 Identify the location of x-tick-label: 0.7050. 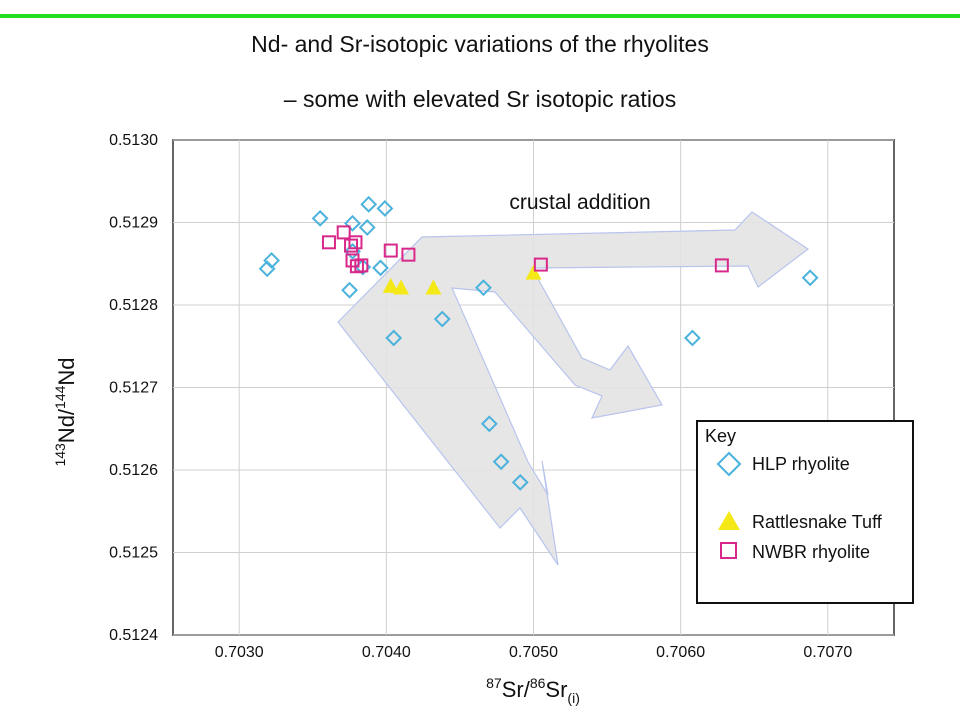
(533, 652).